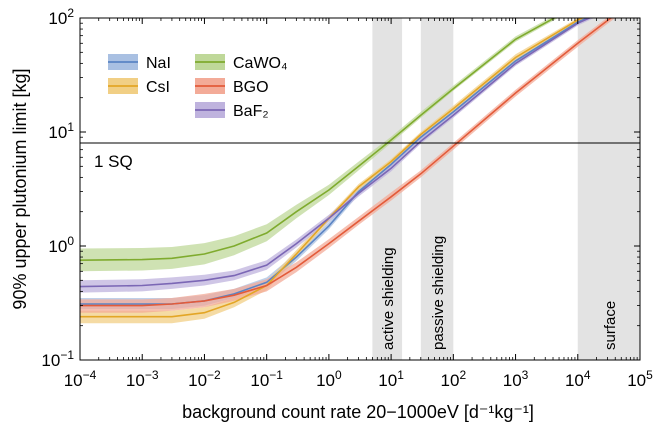 The width and height of the screenshot is (657, 428). What do you see at coordinates (152, 375) in the screenshot?
I see `x-tick-exponent: −3` at bounding box center [152, 375].